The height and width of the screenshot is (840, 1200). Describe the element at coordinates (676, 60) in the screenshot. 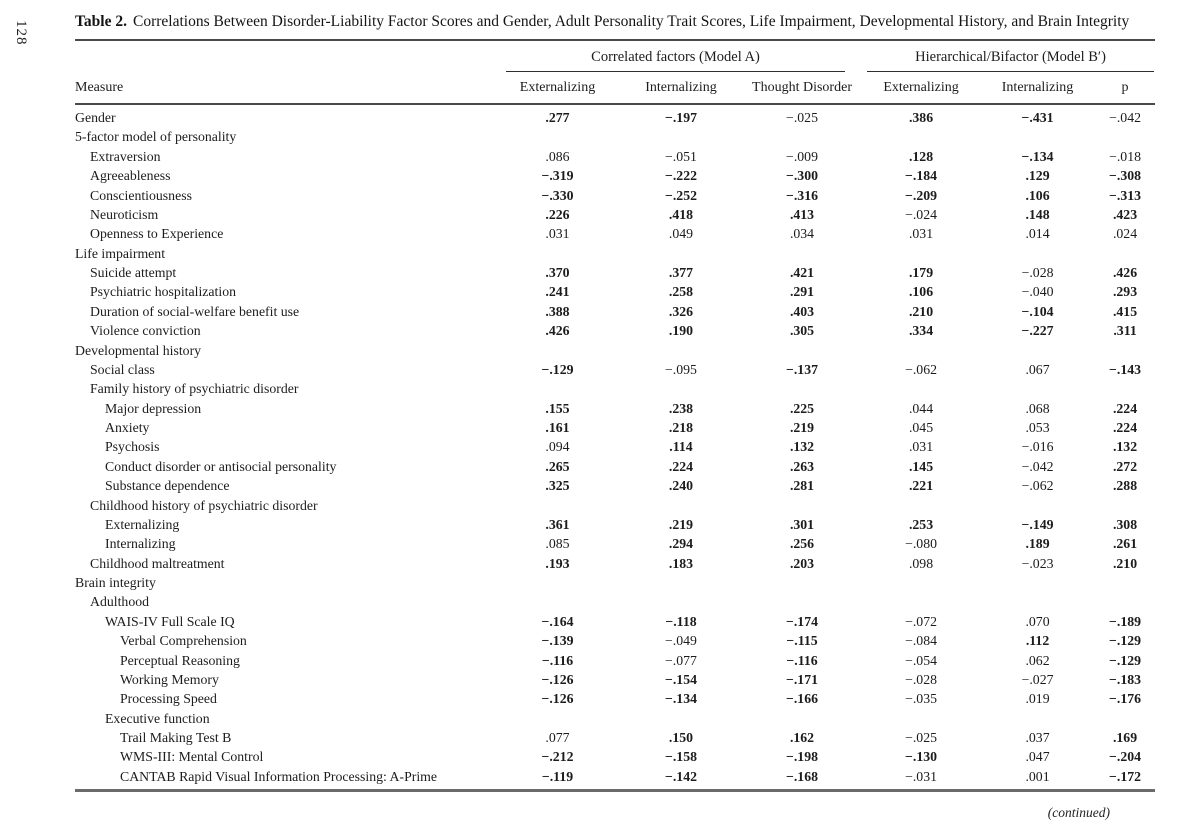

I see `group-header-model-a-label: Correlated factors (Model A)` at that location.